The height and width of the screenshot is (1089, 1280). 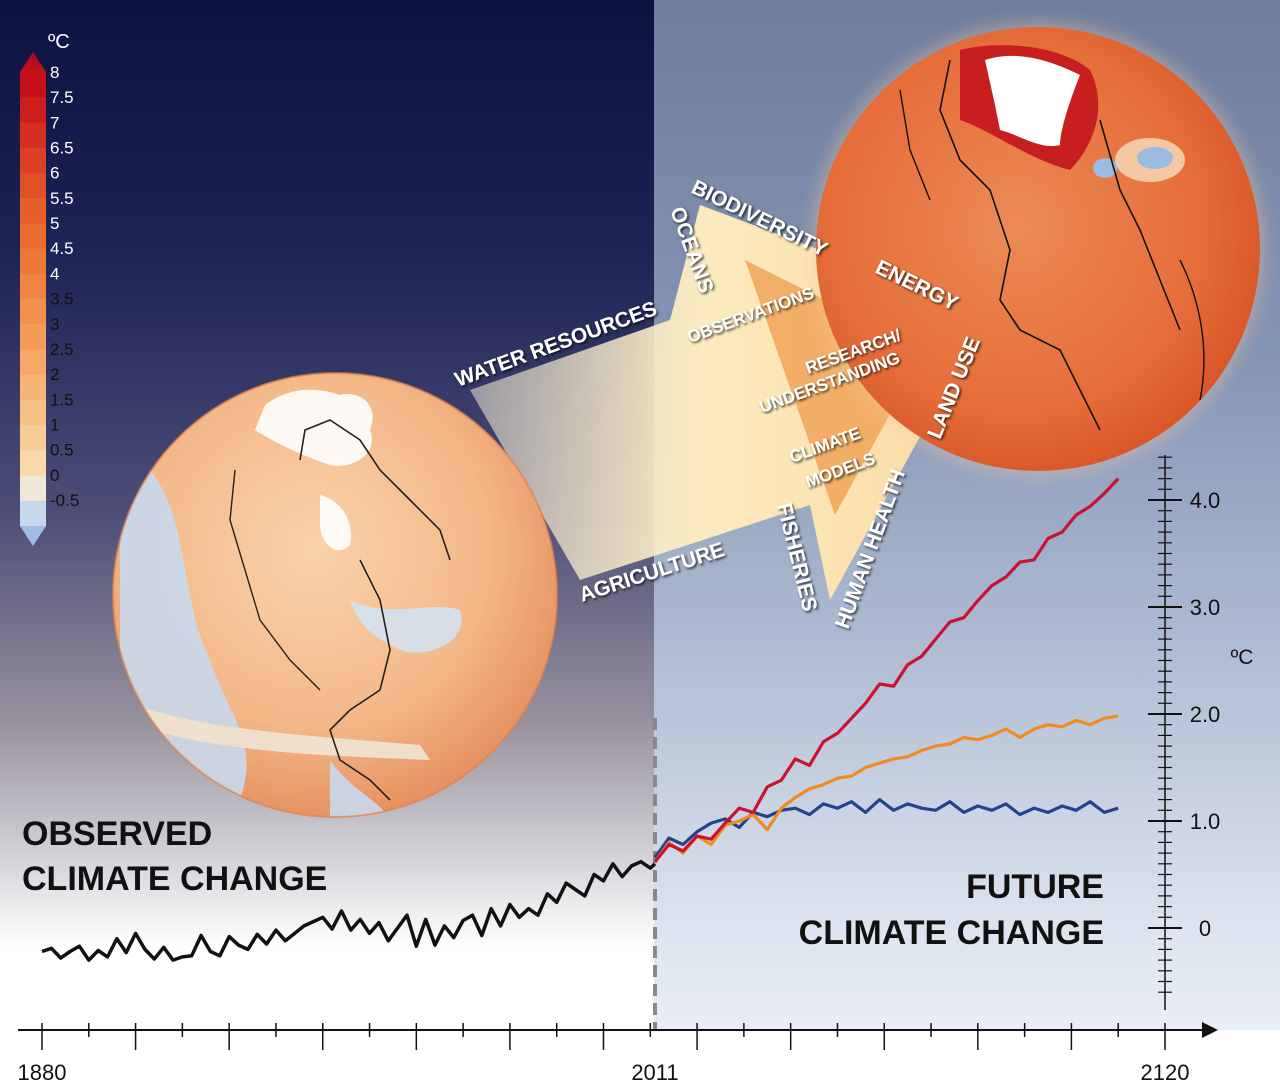 What do you see at coordinates (54, 273) in the screenshot?
I see `colorbar-label: 4` at bounding box center [54, 273].